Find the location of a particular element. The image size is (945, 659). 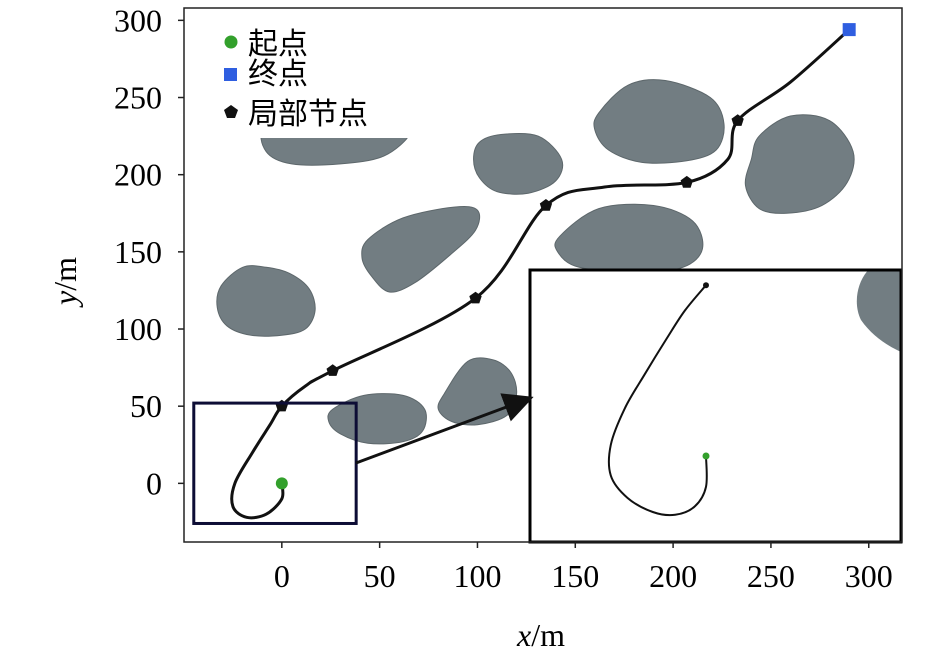

legend-marker-node is located at coordinates (231, 111).